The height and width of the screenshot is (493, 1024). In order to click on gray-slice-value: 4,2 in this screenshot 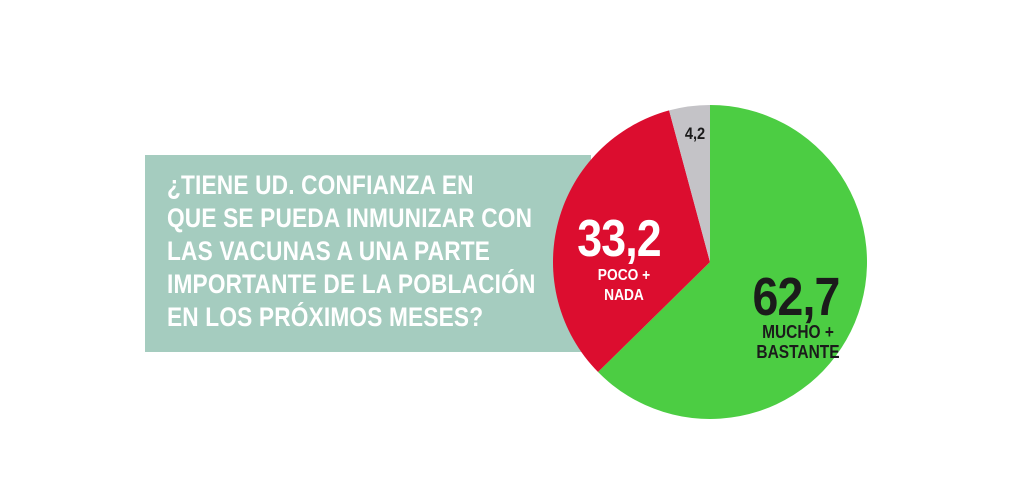, I will do `click(695, 133)`.